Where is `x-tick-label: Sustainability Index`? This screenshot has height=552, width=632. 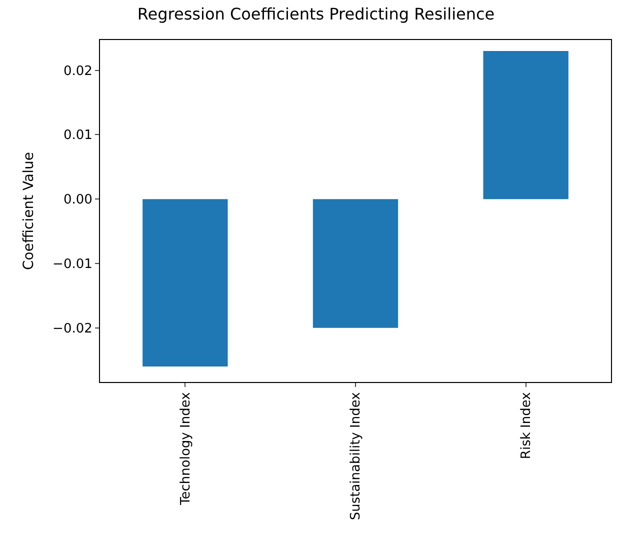
x-tick-label: Sustainability Index is located at coordinates (356, 456).